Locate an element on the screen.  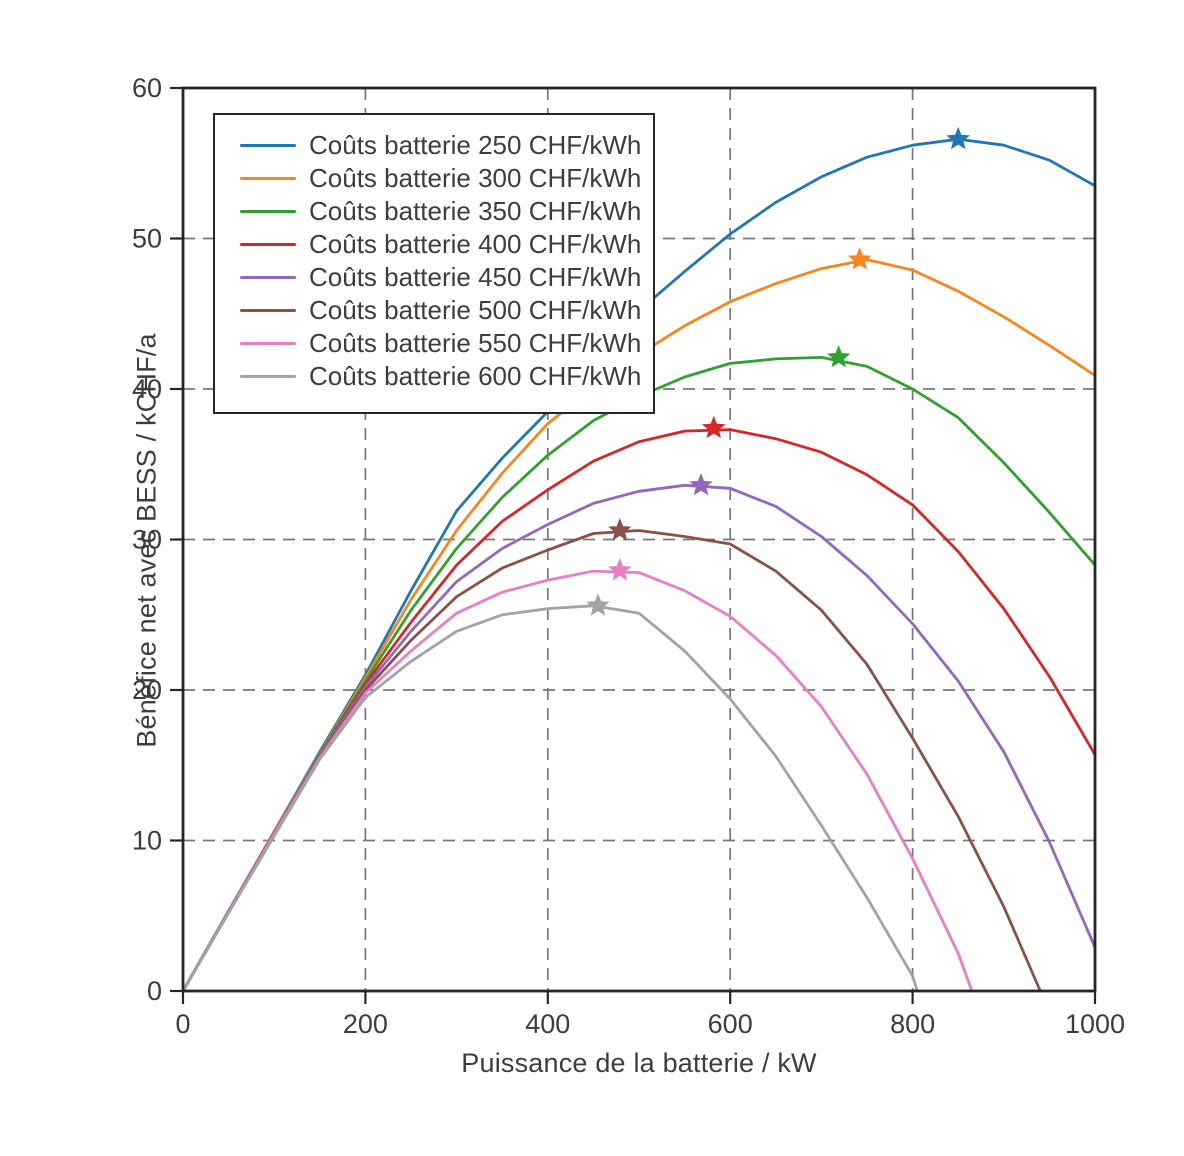
legend-item-7: Coûts batterie 550 CHF/kWh is located at coordinates (434, 343).